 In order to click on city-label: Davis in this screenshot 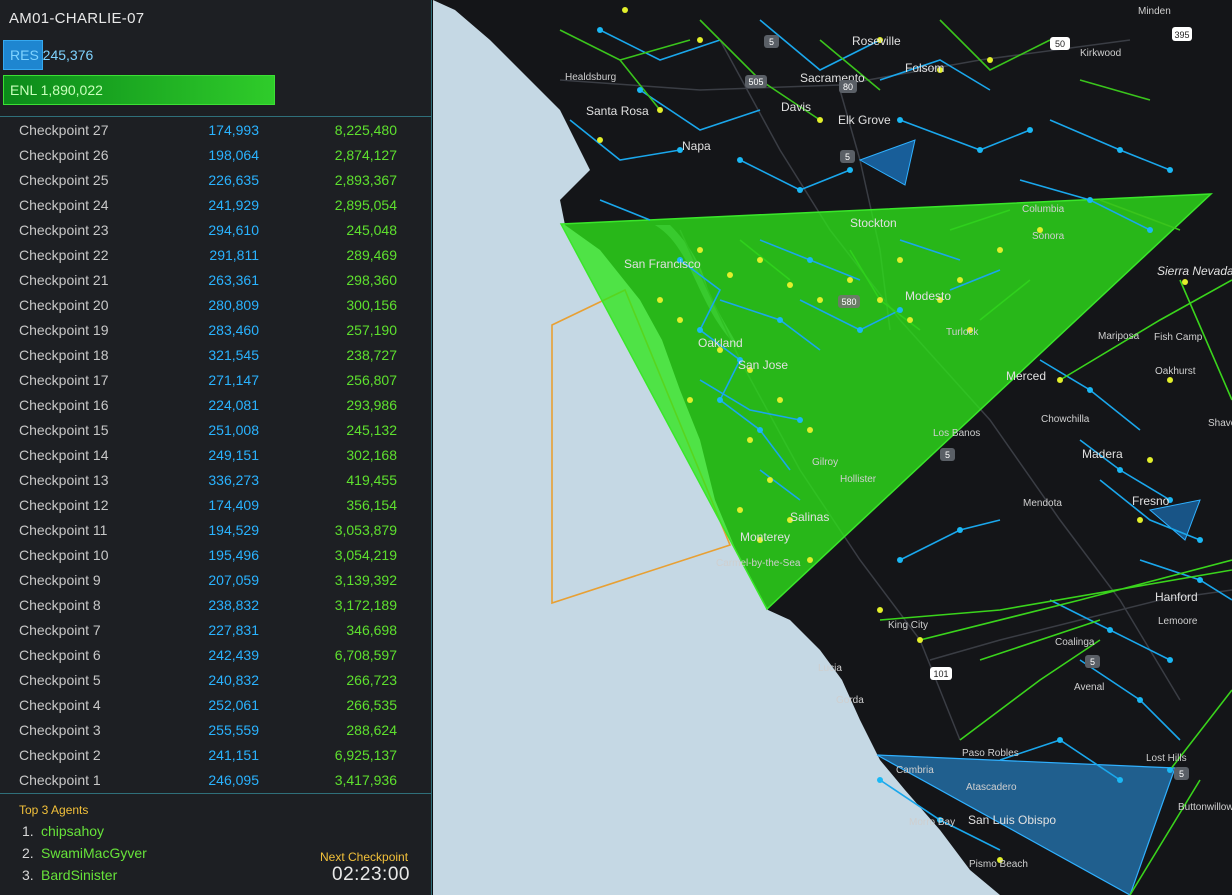, I will do `click(796, 107)`.